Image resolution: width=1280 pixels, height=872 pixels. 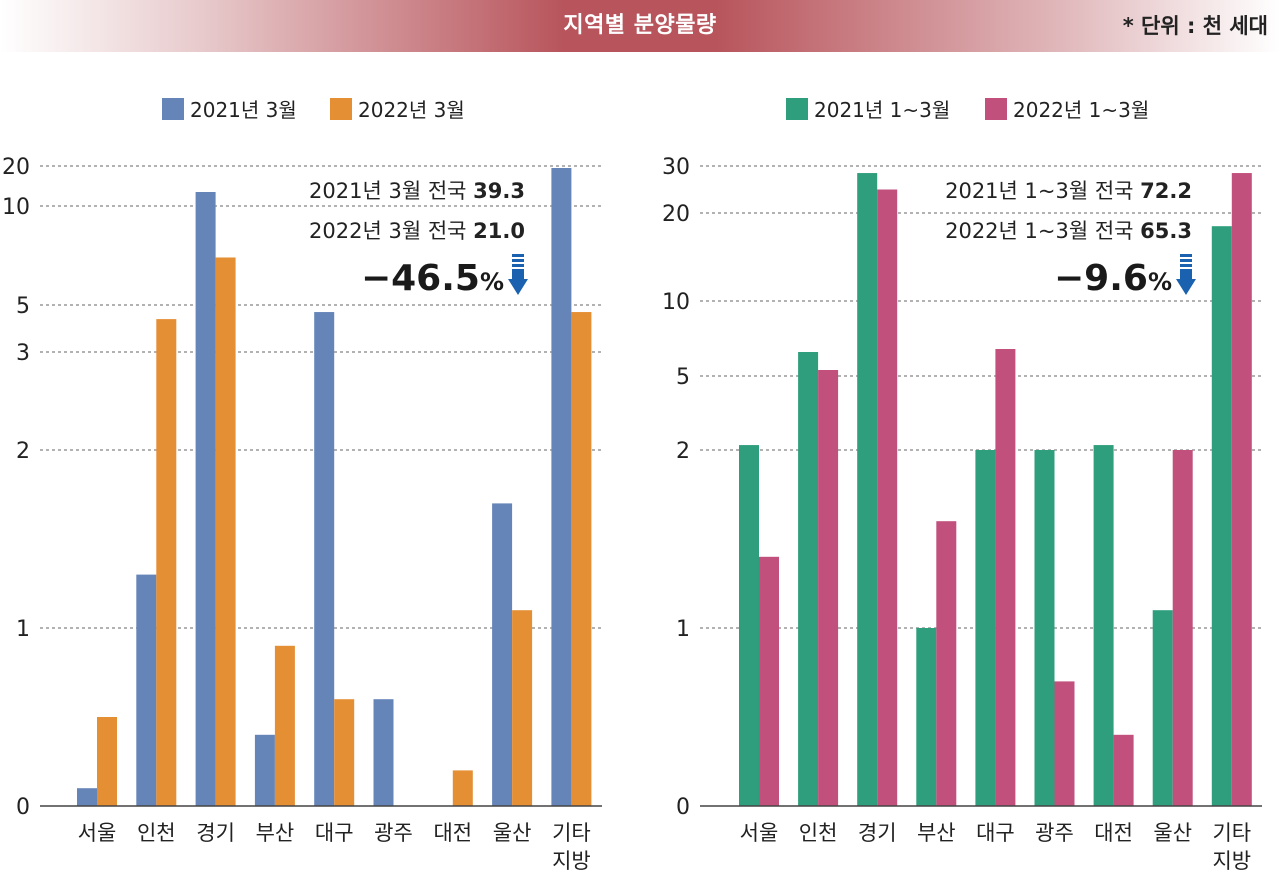 I want to click on chart-title: 지역별 분양물량, so click(x=640, y=25).